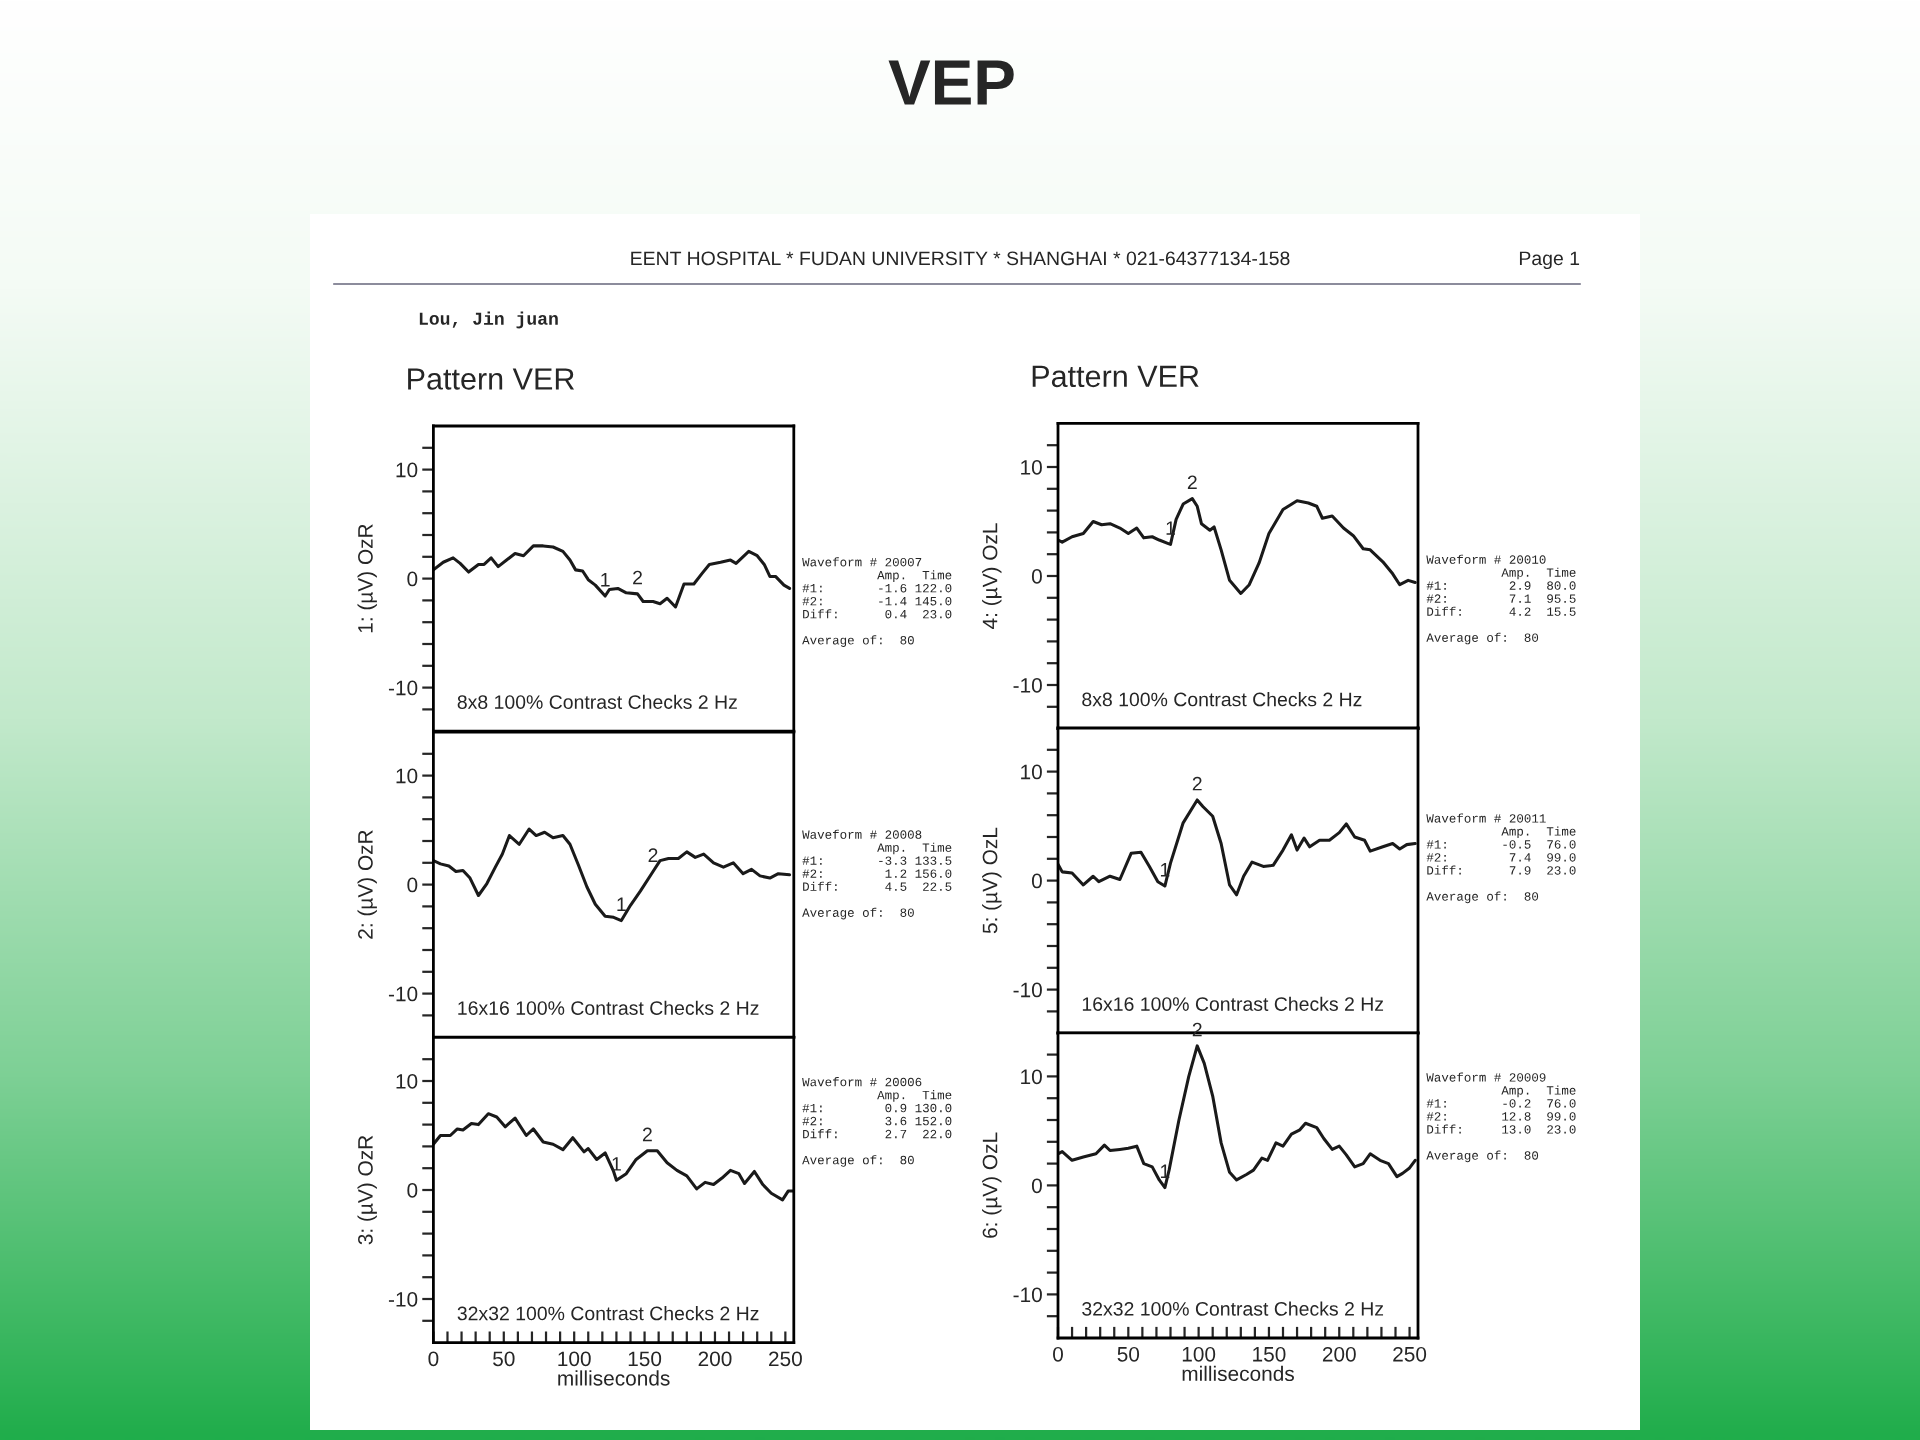 The height and width of the screenshot is (1440, 1920). I want to click on y-axis-title: 2: (µV) OzR, so click(367, 884).